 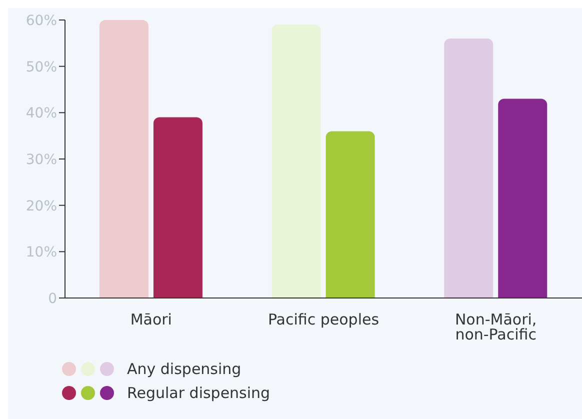 What do you see at coordinates (151, 319) in the screenshot?
I see `x-tick-label: Māori` at bounding box center [151, 319].